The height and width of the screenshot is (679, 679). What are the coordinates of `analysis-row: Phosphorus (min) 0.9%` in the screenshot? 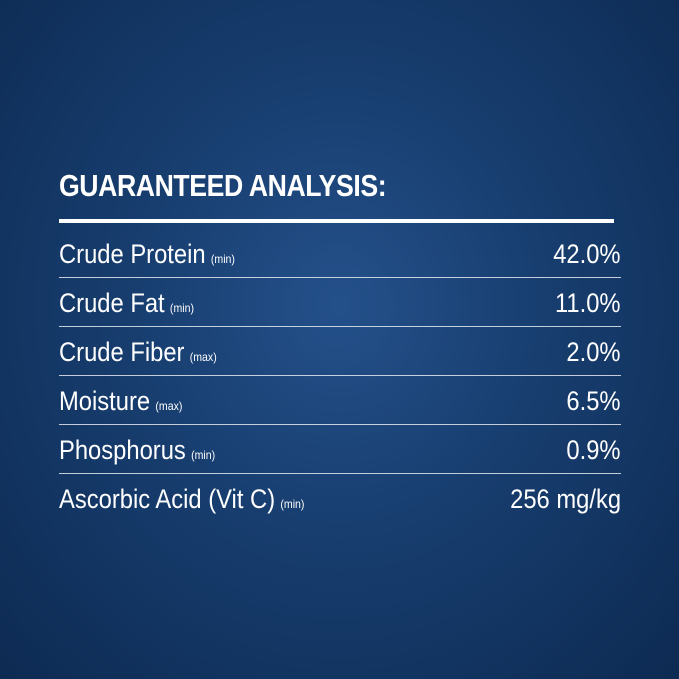 It's located at (340, 449).